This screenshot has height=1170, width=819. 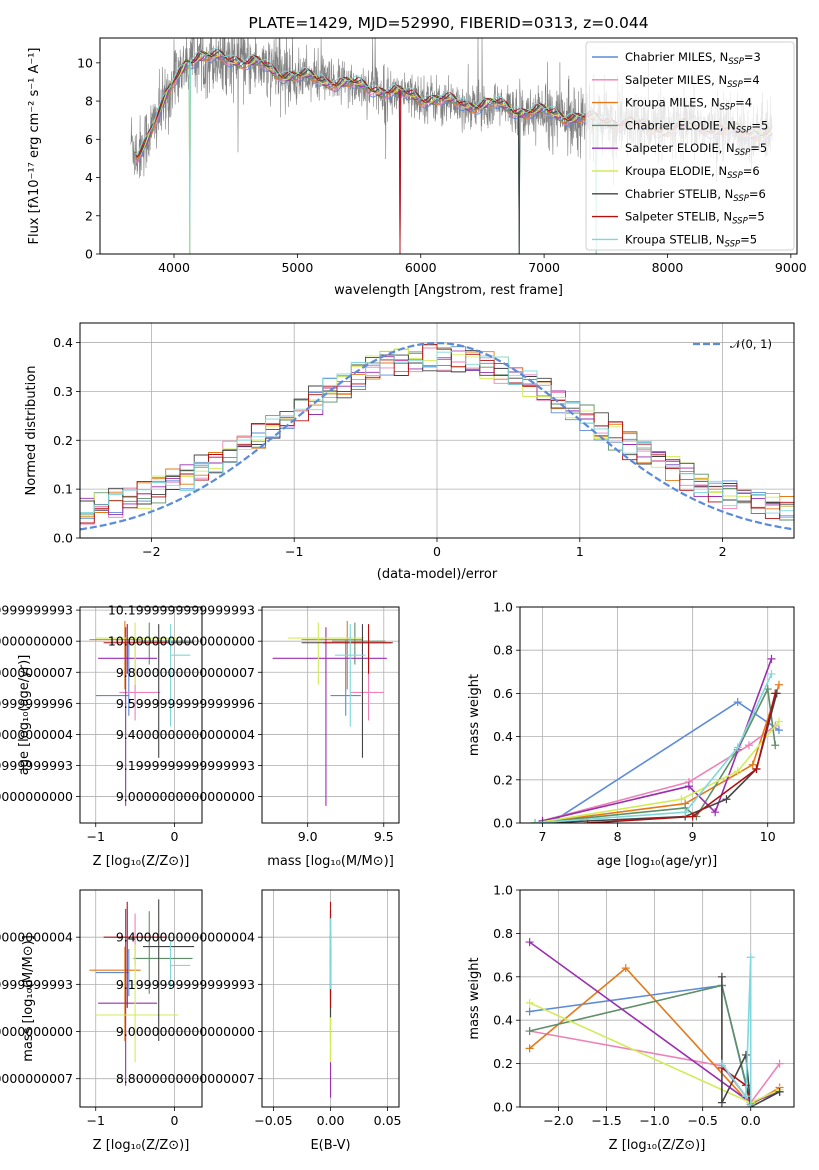 I want to click on histogram-kroupa-stelib, so click(x=437, y=432).